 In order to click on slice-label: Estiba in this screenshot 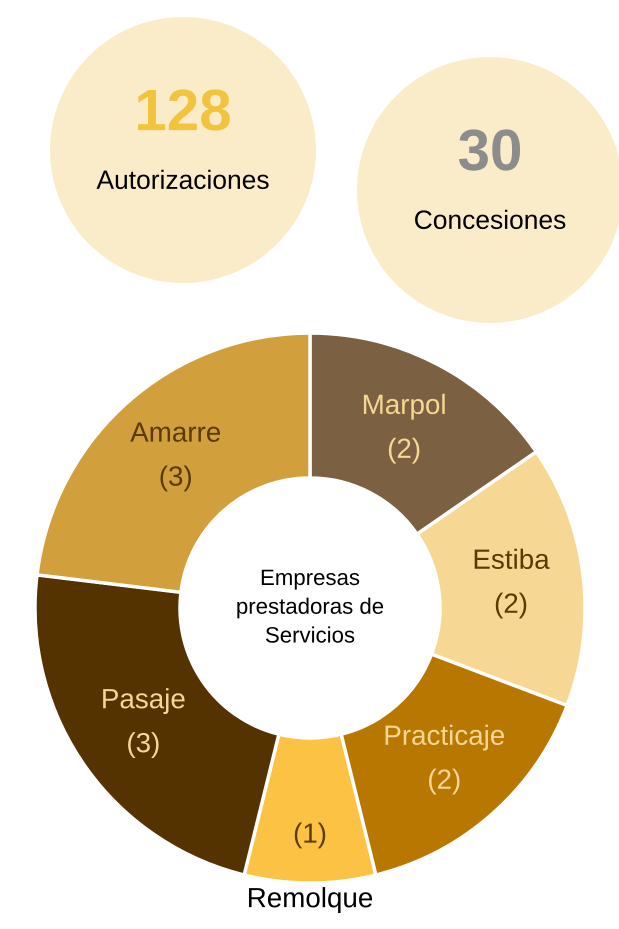, I will do `click(512, 559)`.